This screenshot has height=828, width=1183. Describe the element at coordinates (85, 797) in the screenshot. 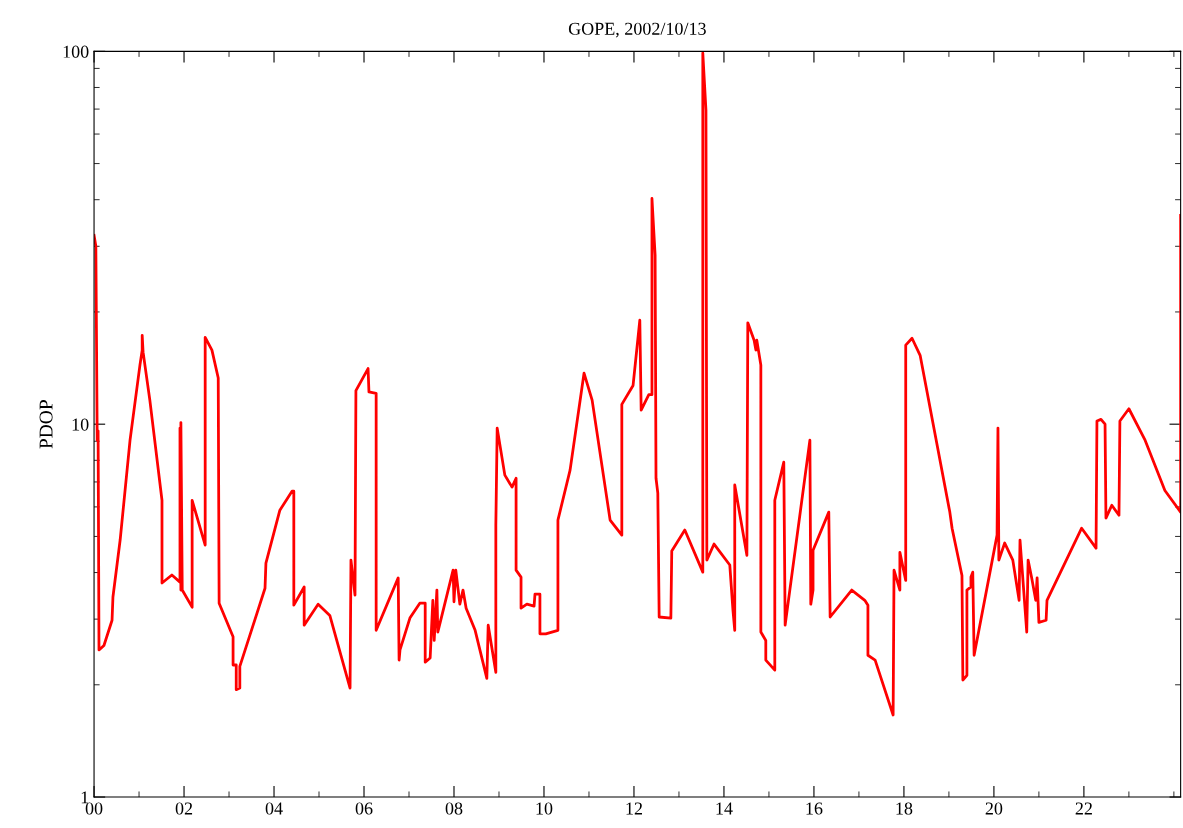

I see `y-tick-label: 1` at that location.